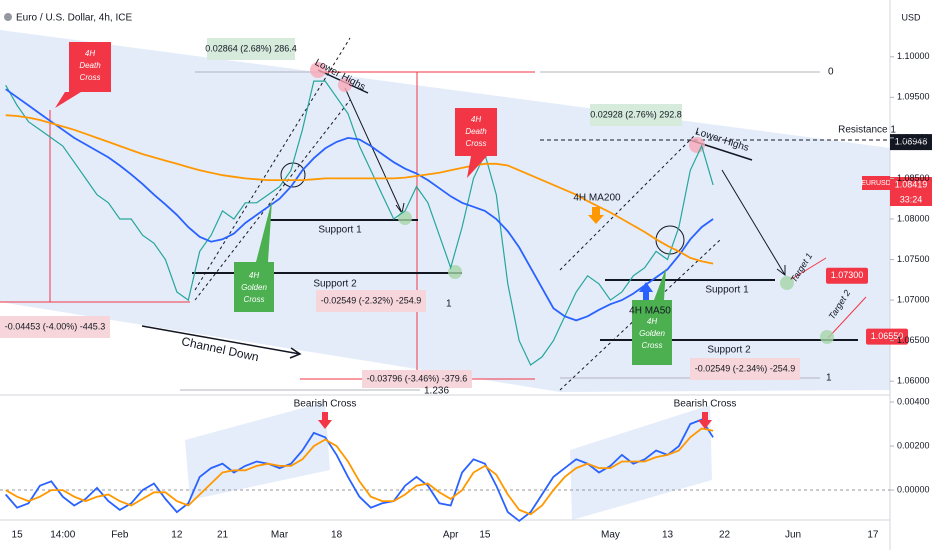  Describe the element at coordinates (867, 130) in the screenshot. I see `annotation: Resistance 1` at that location.